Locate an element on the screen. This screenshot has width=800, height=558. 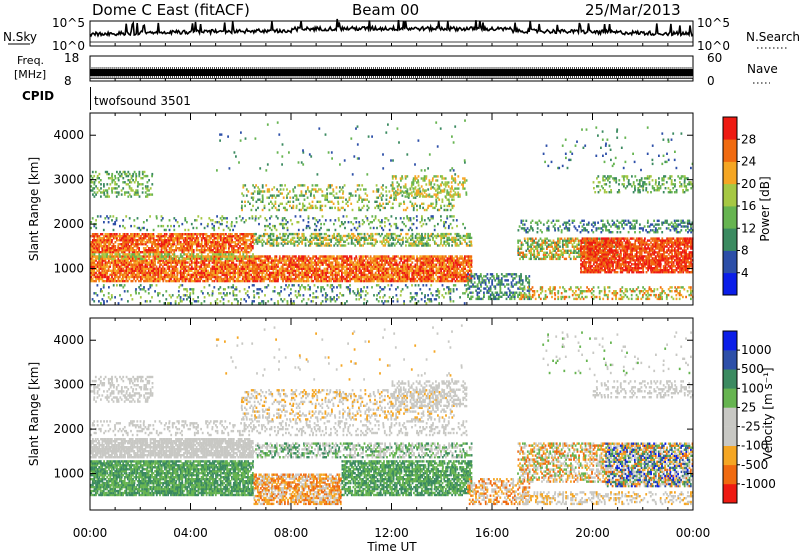
nsearch-label: N.Search is located at coordinates (773, 37).